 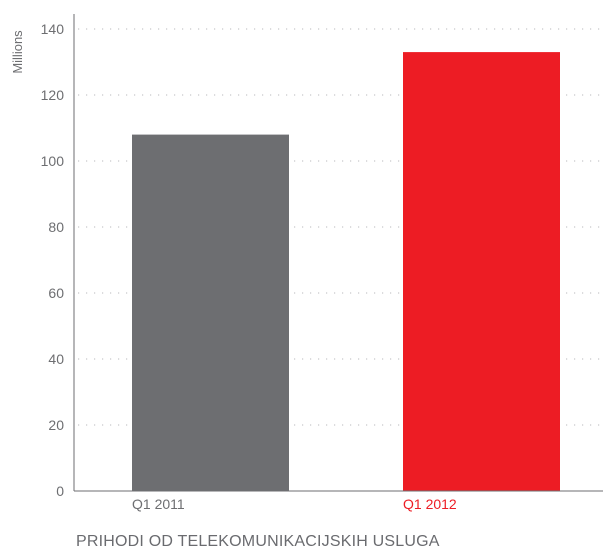 I want to click on y-tick-labels: 0 20 40 60 80 100 120 140, so click(x=53, y=260).